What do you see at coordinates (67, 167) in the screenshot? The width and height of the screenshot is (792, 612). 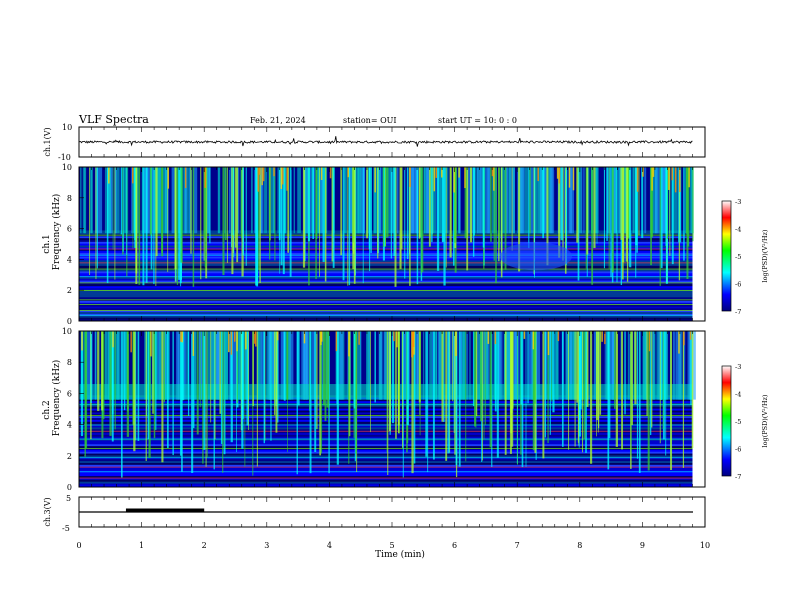 I see `y-tick-label: 10` at bounding box center [67, 167].